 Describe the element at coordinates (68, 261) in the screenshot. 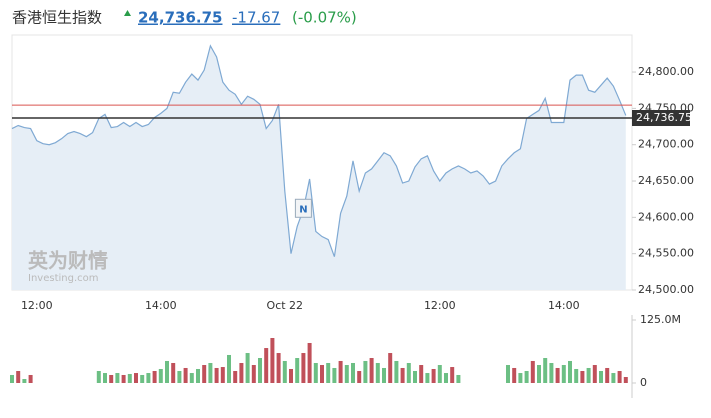

I see `watermark: 英为财情` at that location.